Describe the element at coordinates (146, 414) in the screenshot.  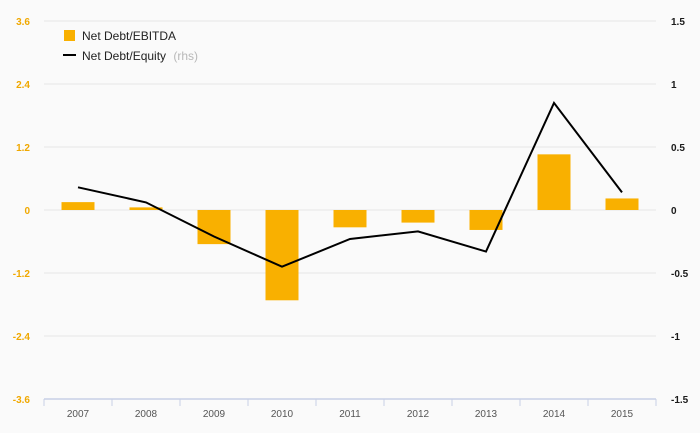
I see `x-tick-label: 2008` at that location.